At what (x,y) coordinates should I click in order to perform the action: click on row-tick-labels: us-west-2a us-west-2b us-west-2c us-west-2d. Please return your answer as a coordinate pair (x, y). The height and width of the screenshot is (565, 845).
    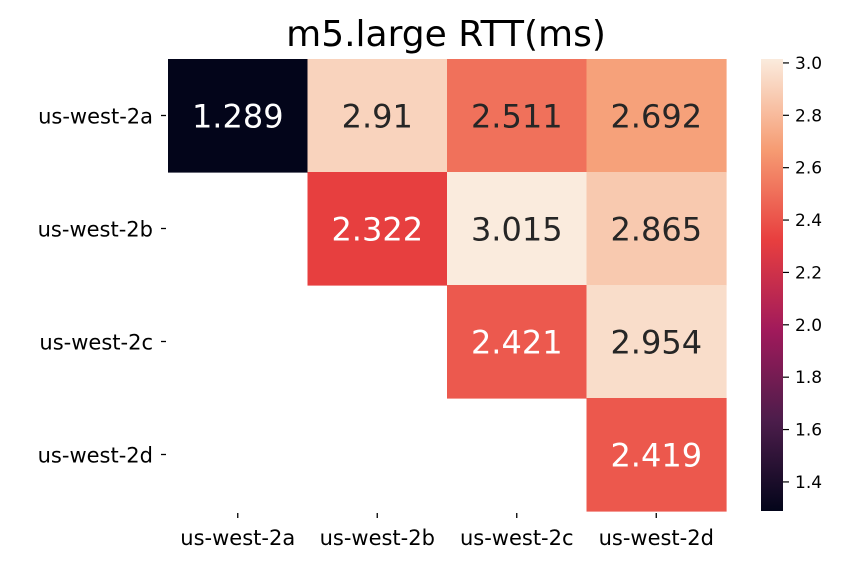
    Looking at the image, I should click on (102, 286).